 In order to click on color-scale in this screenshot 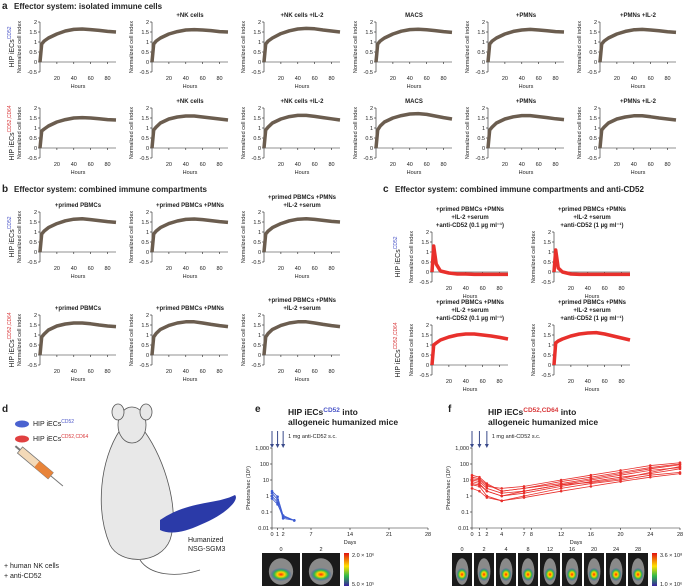, I will do `click(654, 569)`.